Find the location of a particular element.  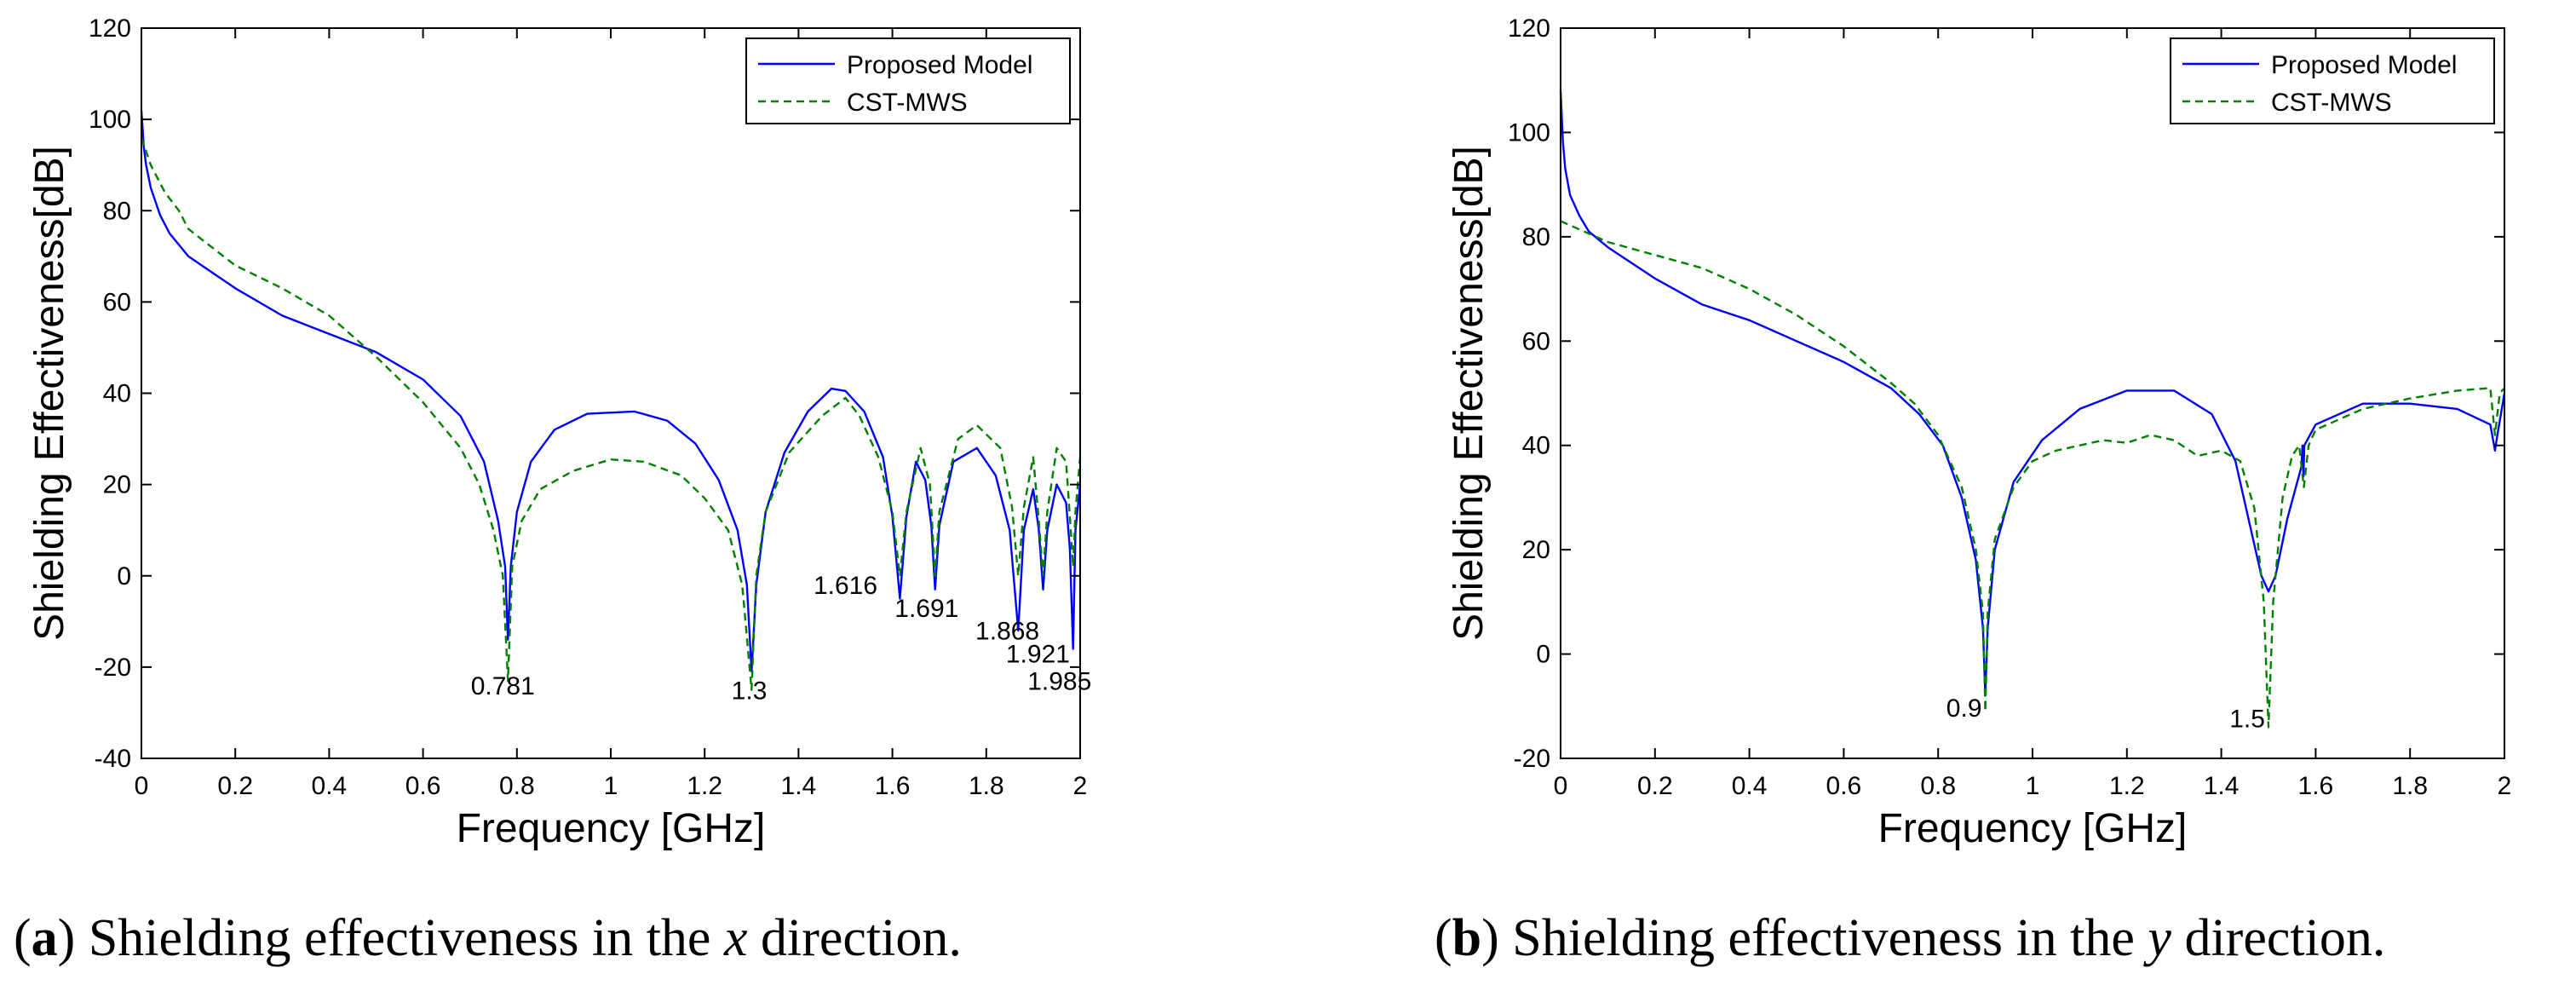

caption-a-variable: x is located at coordinates (736, 938).